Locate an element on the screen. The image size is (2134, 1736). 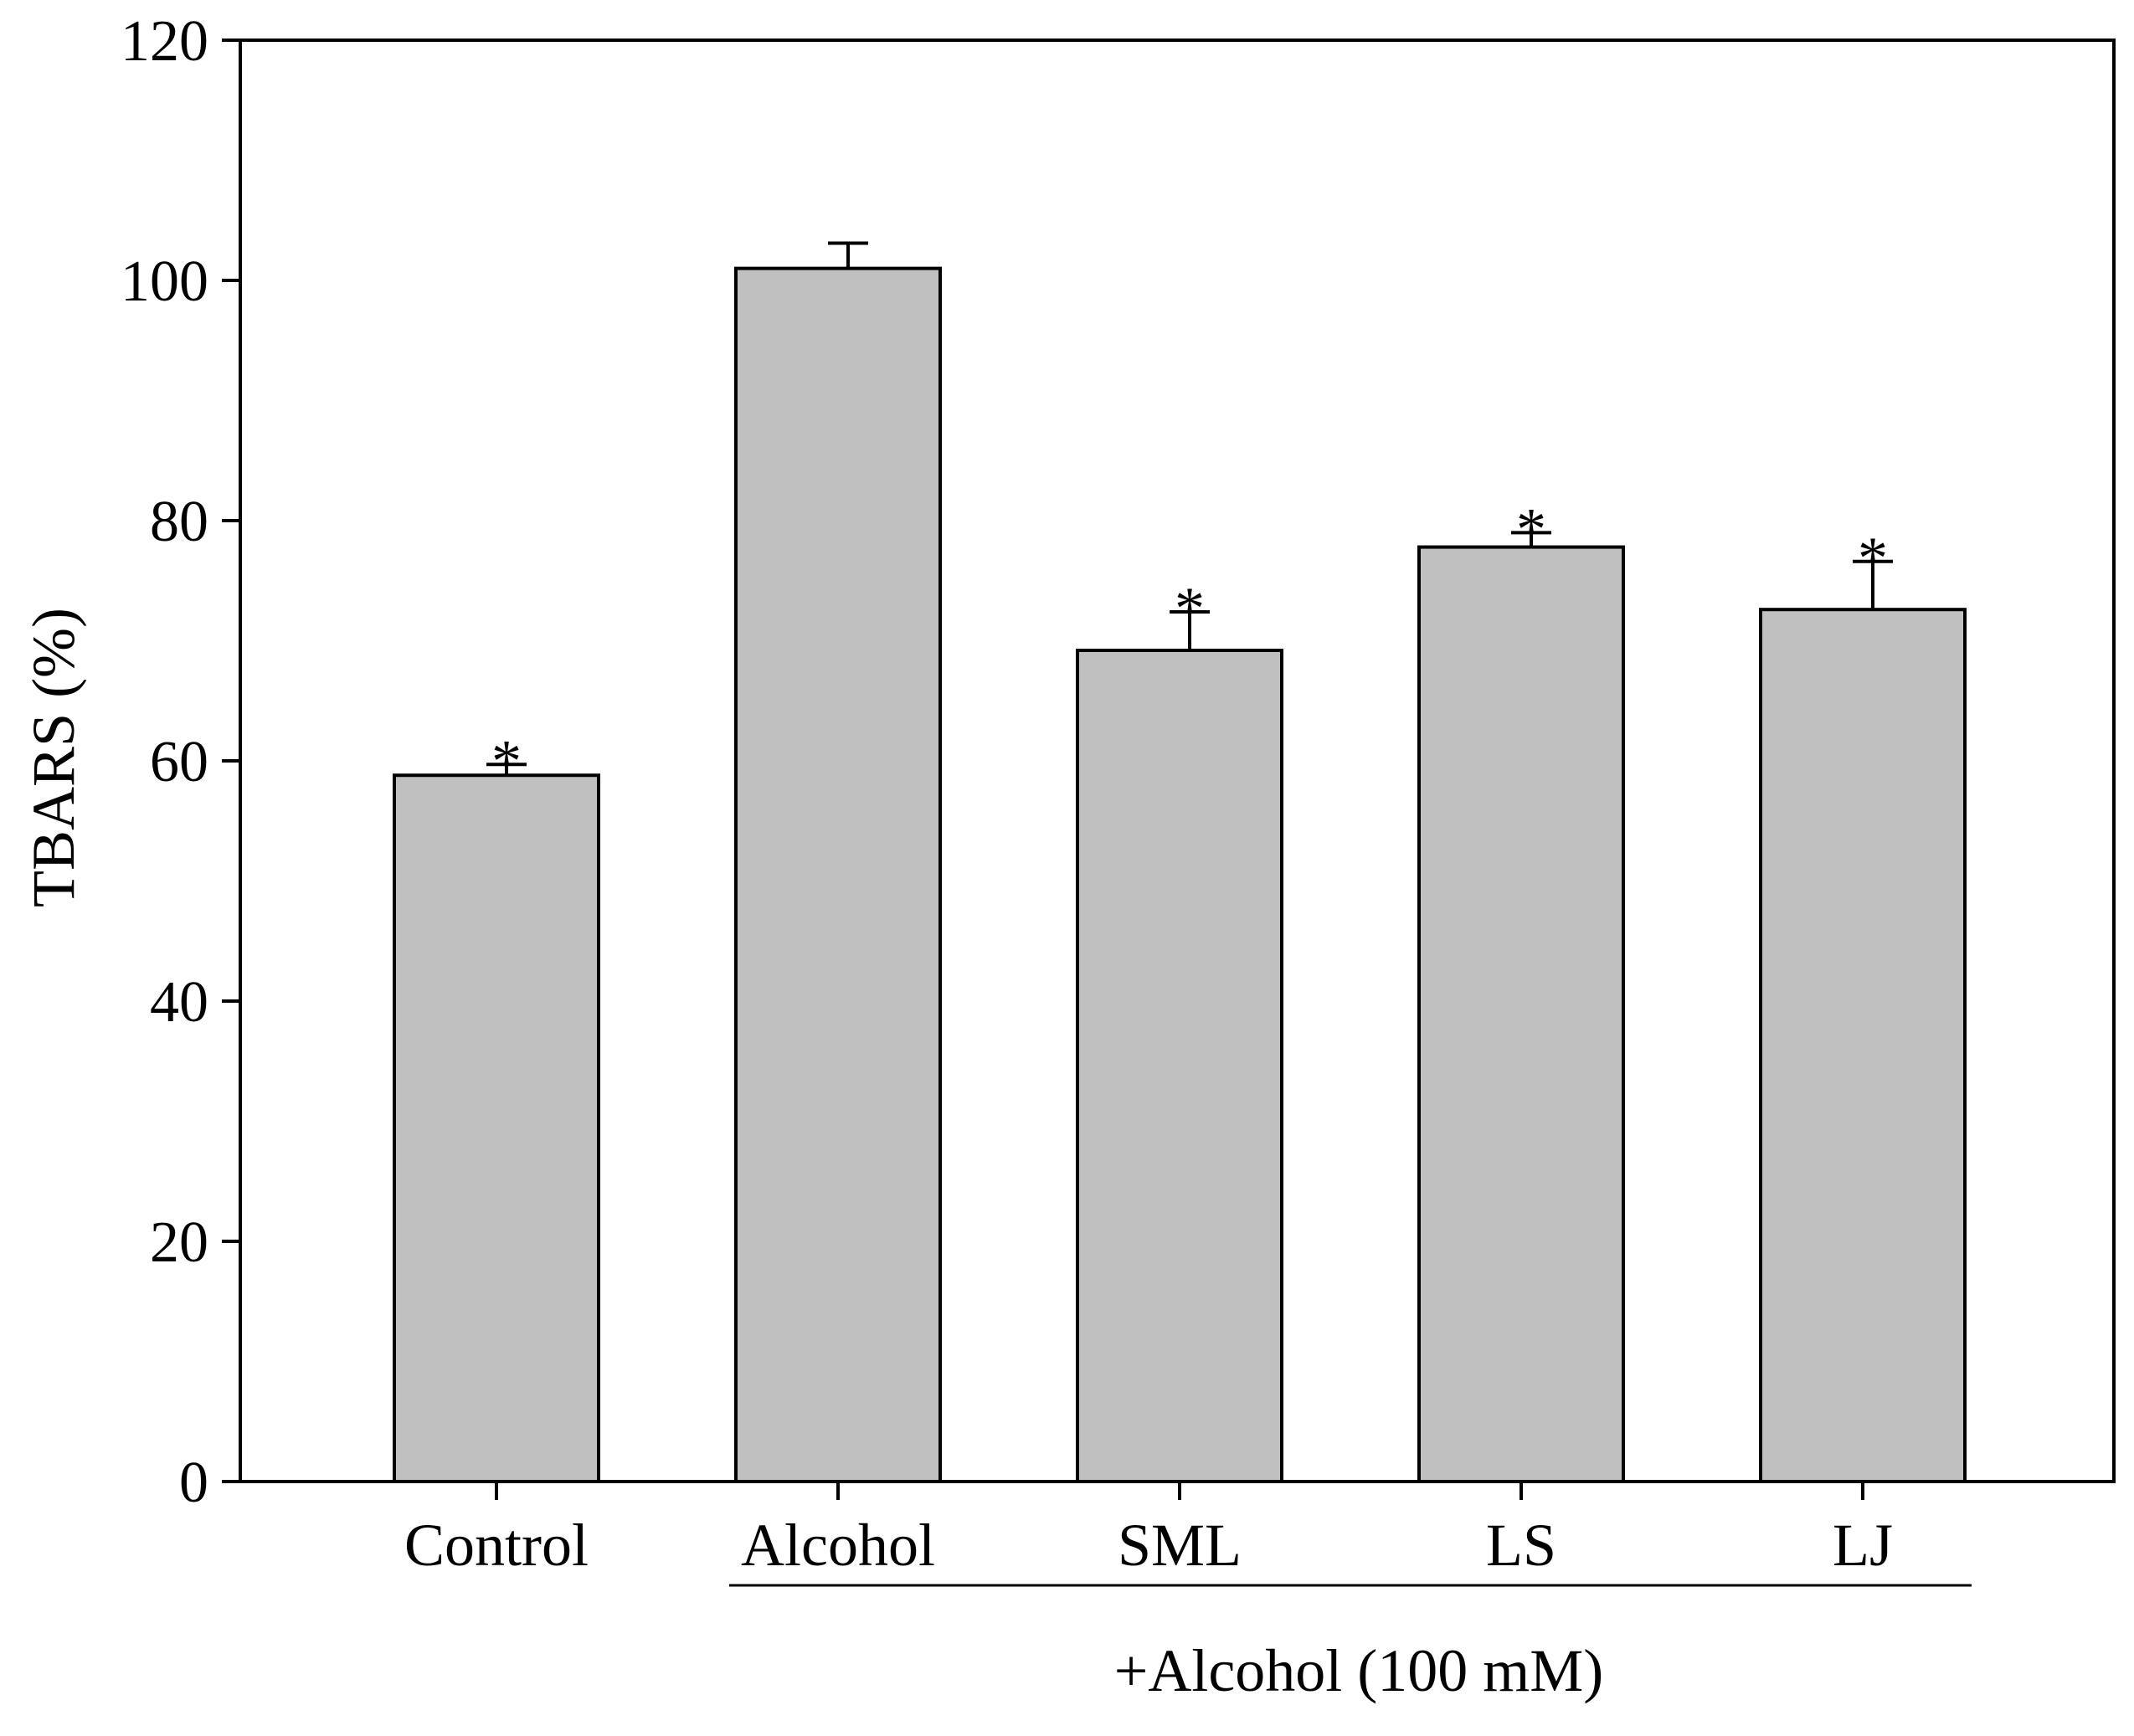
y-tick-label: 100 is located at coordinates (164, 281).